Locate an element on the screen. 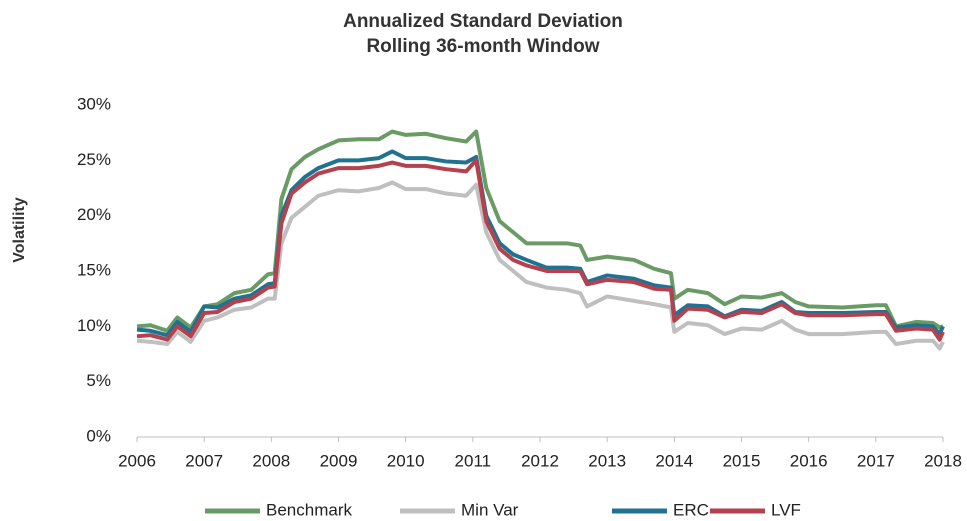 The width and height of the screenshot is (967, 521). x-tick-label: 2012 is located at coordinates (540, 460).